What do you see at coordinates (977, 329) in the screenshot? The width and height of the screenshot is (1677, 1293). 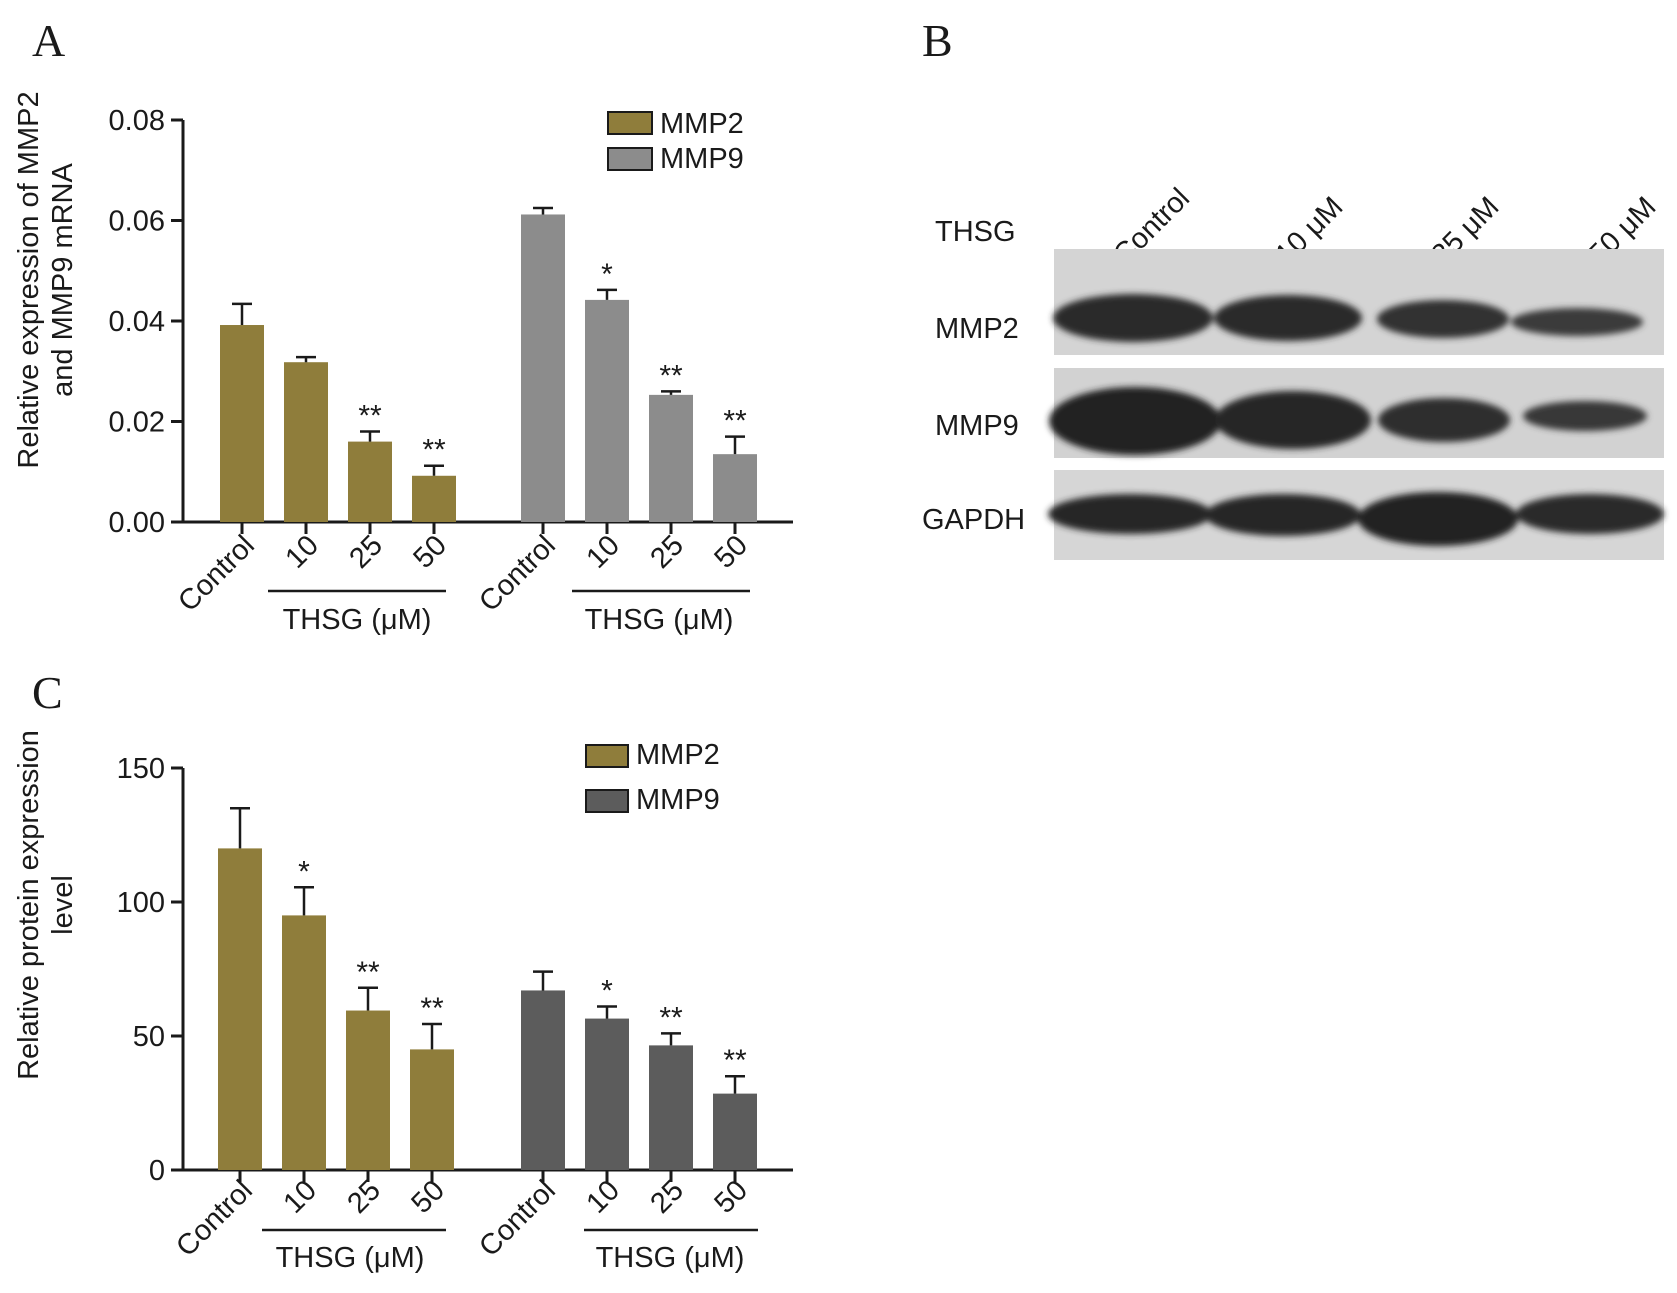 I see `blot-row-label-mmp2: MMP2` at bounding box center [977, 329].